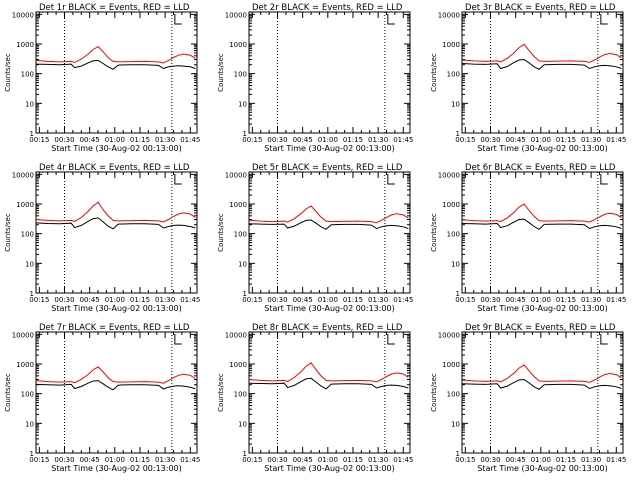 The height and width of the screenshot is (480, 640). What do you see at coordinates (114, 8) in the screenshot?
I see `panel-title: Det 1r BLACK = Events, RED = LLD` at bounding box center [114, 8].